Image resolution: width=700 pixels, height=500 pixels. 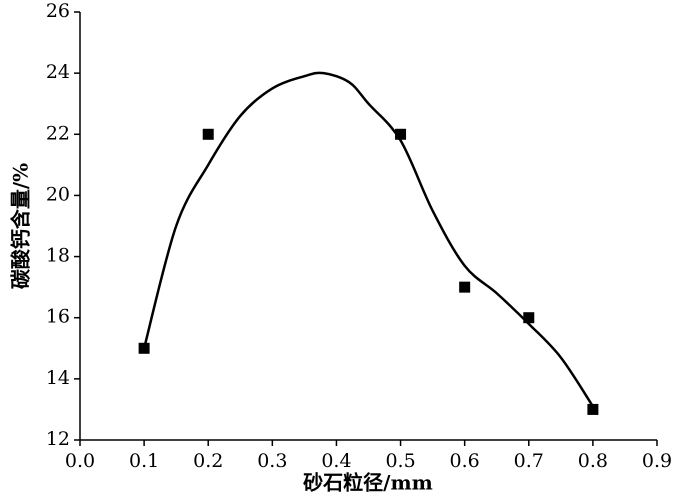 I want to click on y-tick-label: 16, so click(x=58, y=317).